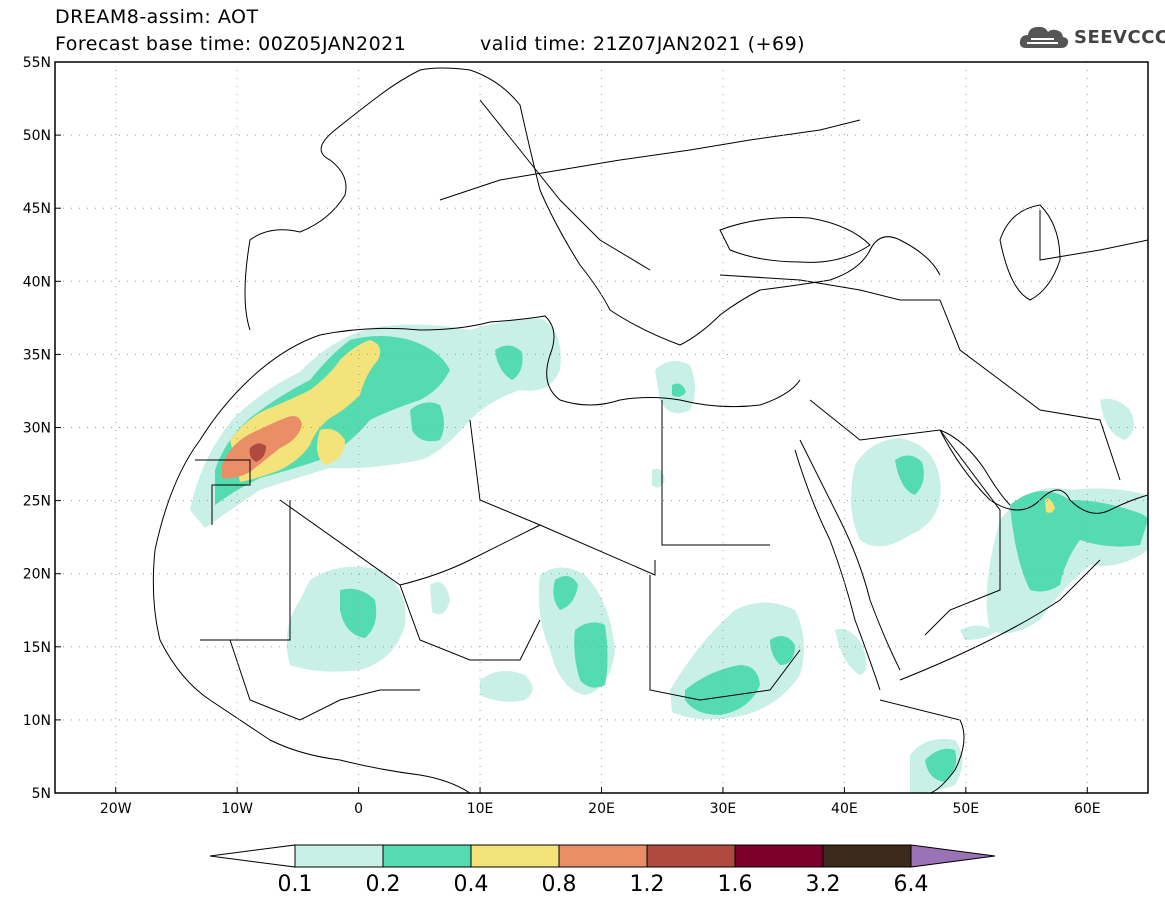 Image resolution: width=1165 pixels, height=905 pixels. What do you see at coordinates (647, 884) in the screenshot?
I see `colorbar-label: 1.2` at bounding box center [647, 884].